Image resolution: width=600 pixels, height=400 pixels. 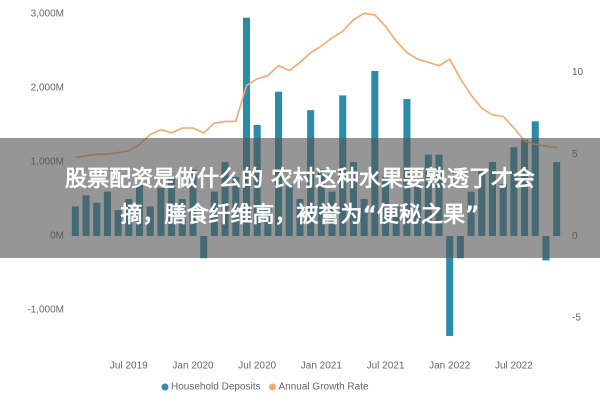 What do you see at coordinates (47, 88) in the screenshot?
I see `y-tick-label: 2,000M` at bounding box center [47, 88].